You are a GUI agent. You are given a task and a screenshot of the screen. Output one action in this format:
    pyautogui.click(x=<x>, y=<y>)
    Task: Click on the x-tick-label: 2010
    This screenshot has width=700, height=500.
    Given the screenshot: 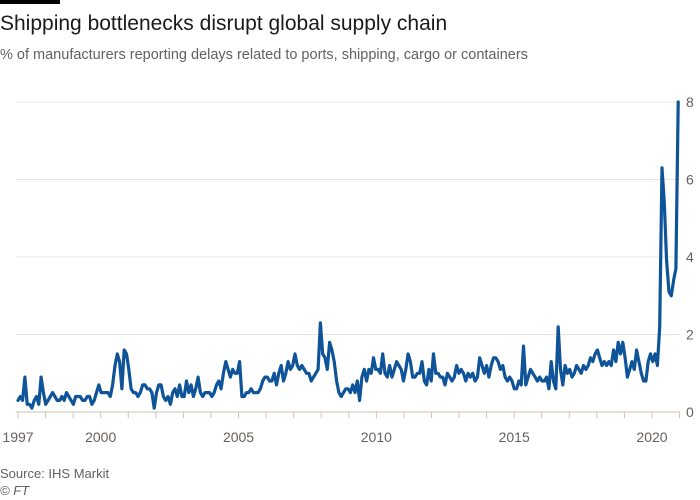 What is the action you would take?
    pyautogui.click(x=376, y=437)
    